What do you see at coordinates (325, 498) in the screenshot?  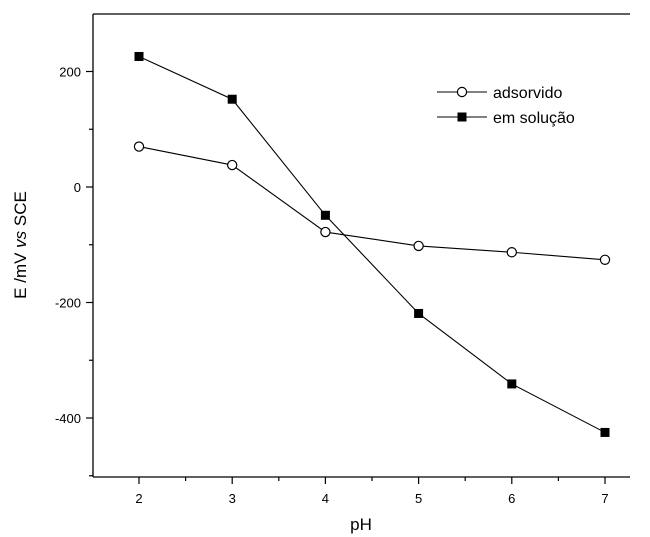 I see `x-tick-label: 4` at bounding box center [325, 498].